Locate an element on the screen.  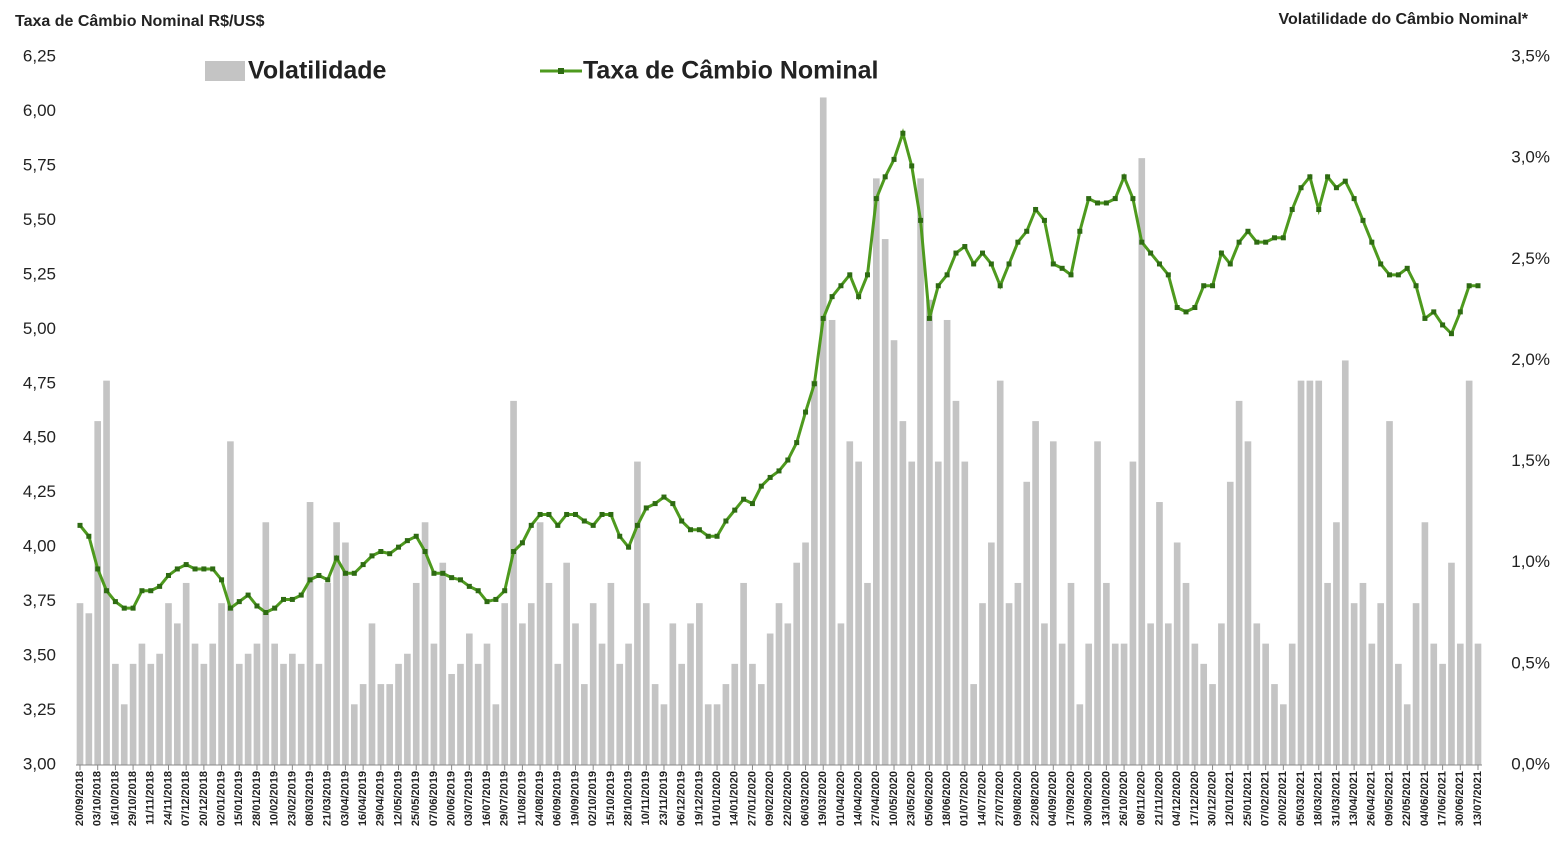
x-tick-label: 03/10/2018 is located at coordinates (98, 798).